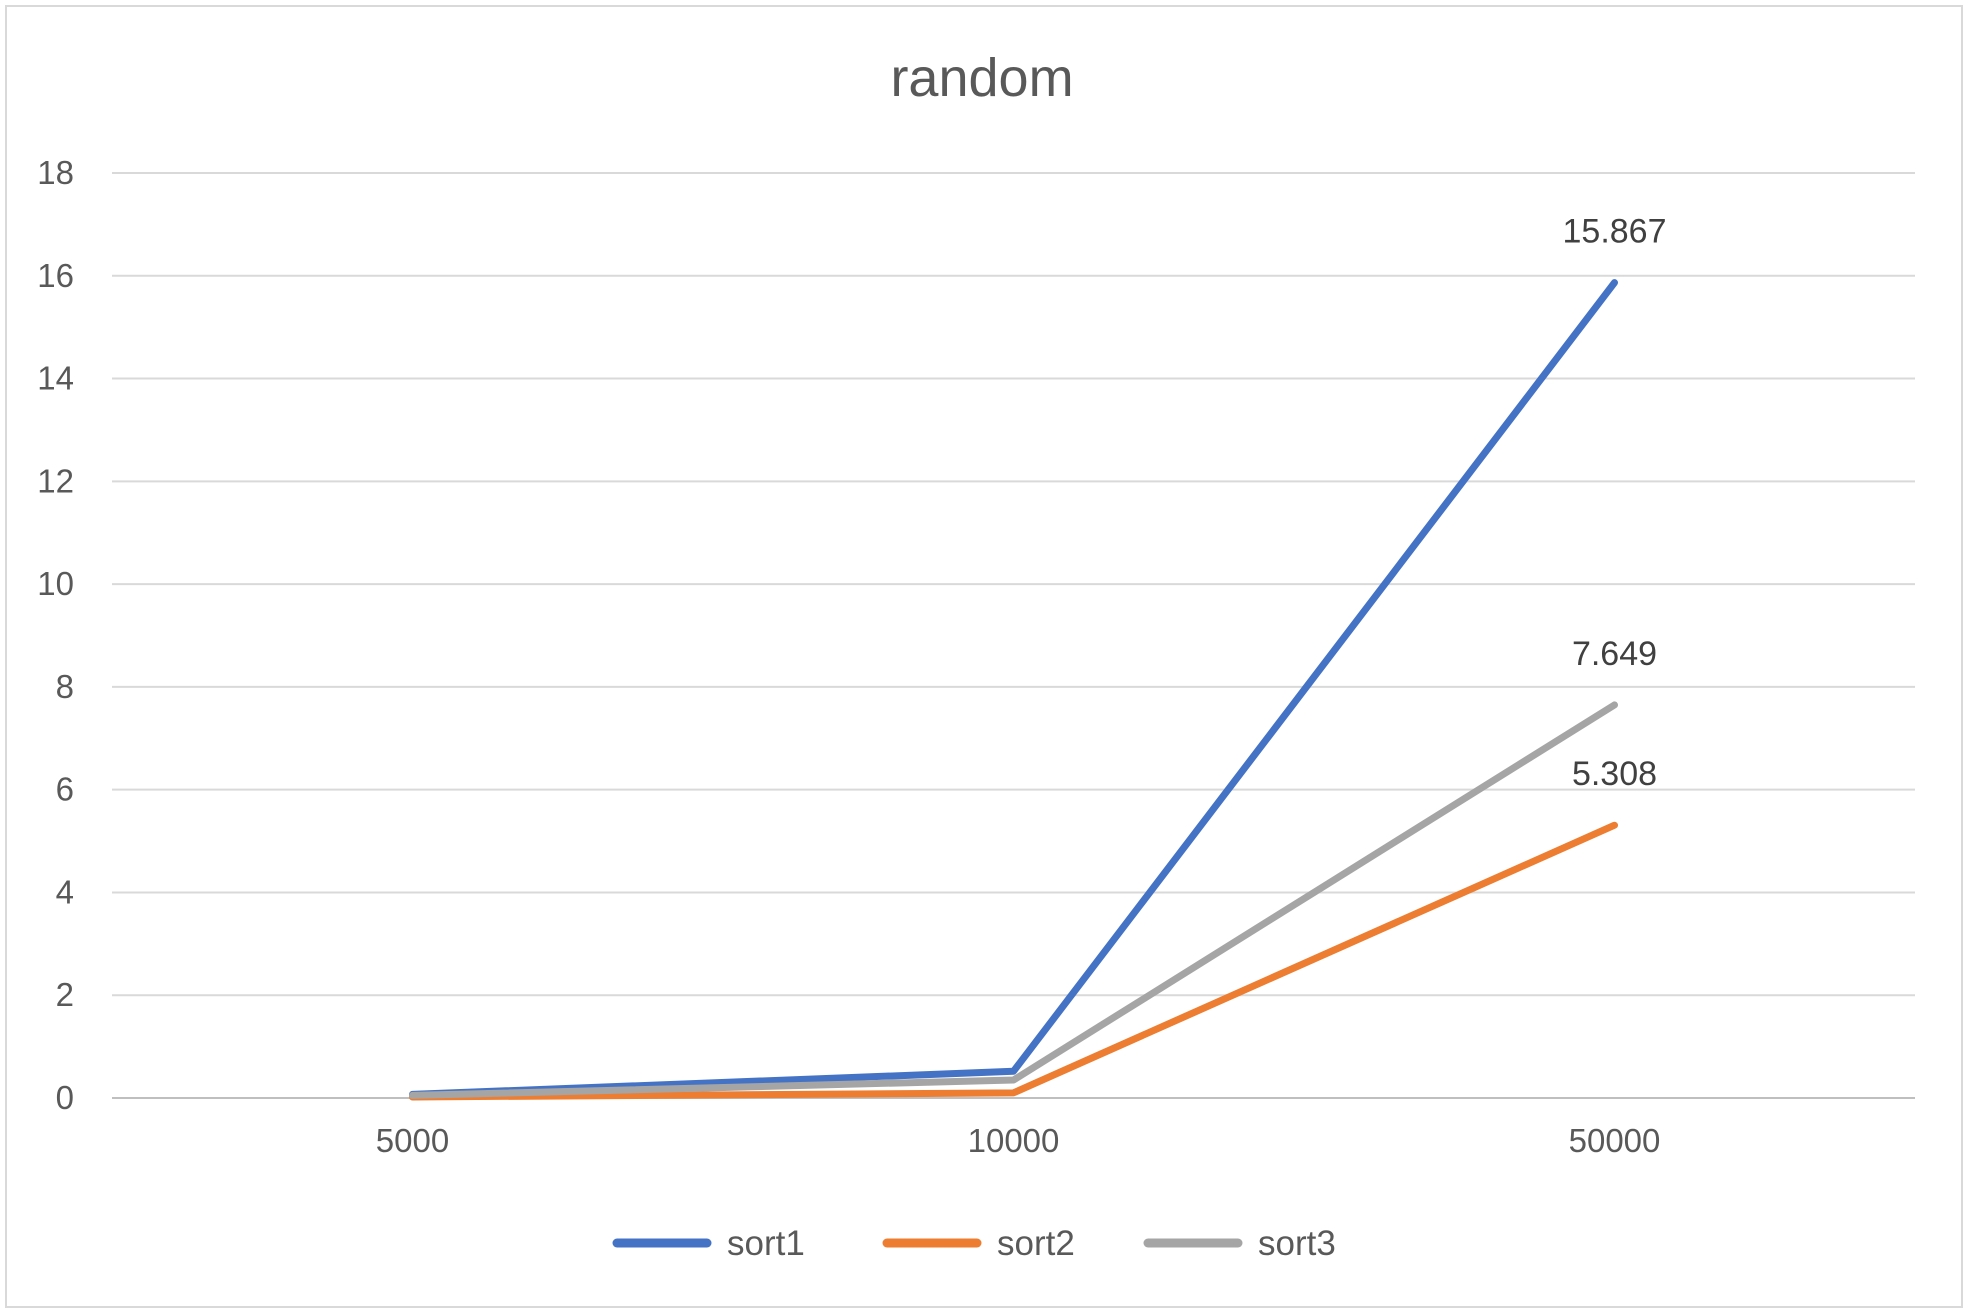 This screenshot has height=1315, width=1970. I want to click on data-label-sort1: 15.867, so click(1615, 232).